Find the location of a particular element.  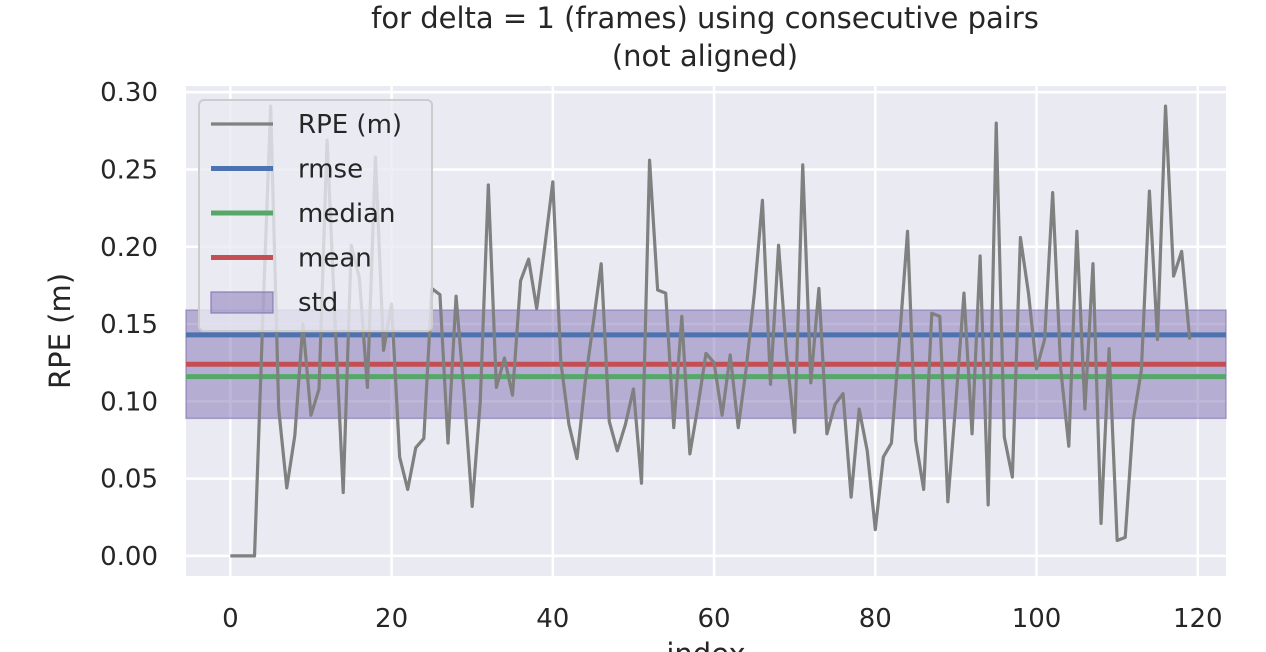

x-tick-label-5: 100 is located at coordinates (1037, 619).